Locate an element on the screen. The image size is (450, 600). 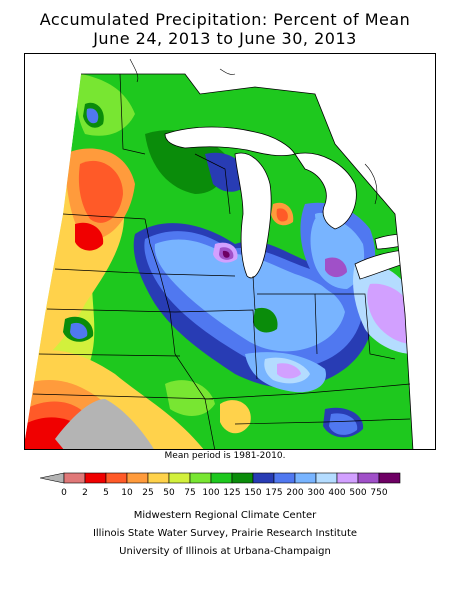
color-legend: 0 2 5 10 25 50 75 100 125 150 175 200 300 400 500 750 is located at coordinates (220, 485).